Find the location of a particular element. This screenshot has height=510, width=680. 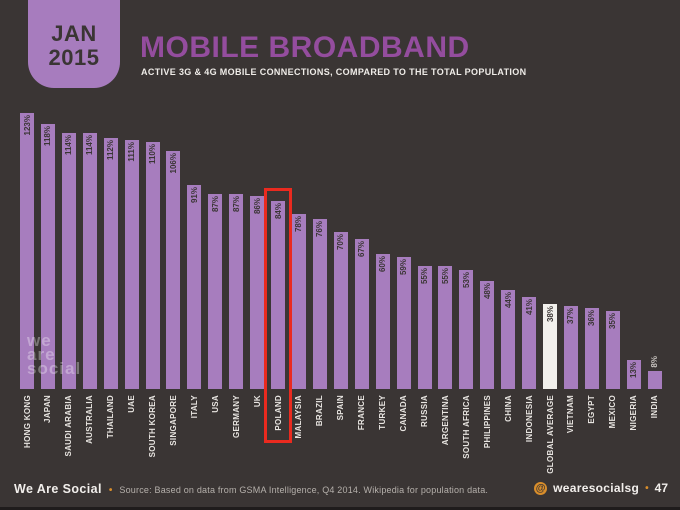

bar-value-label: 78% is located at coordinates (299, 224).